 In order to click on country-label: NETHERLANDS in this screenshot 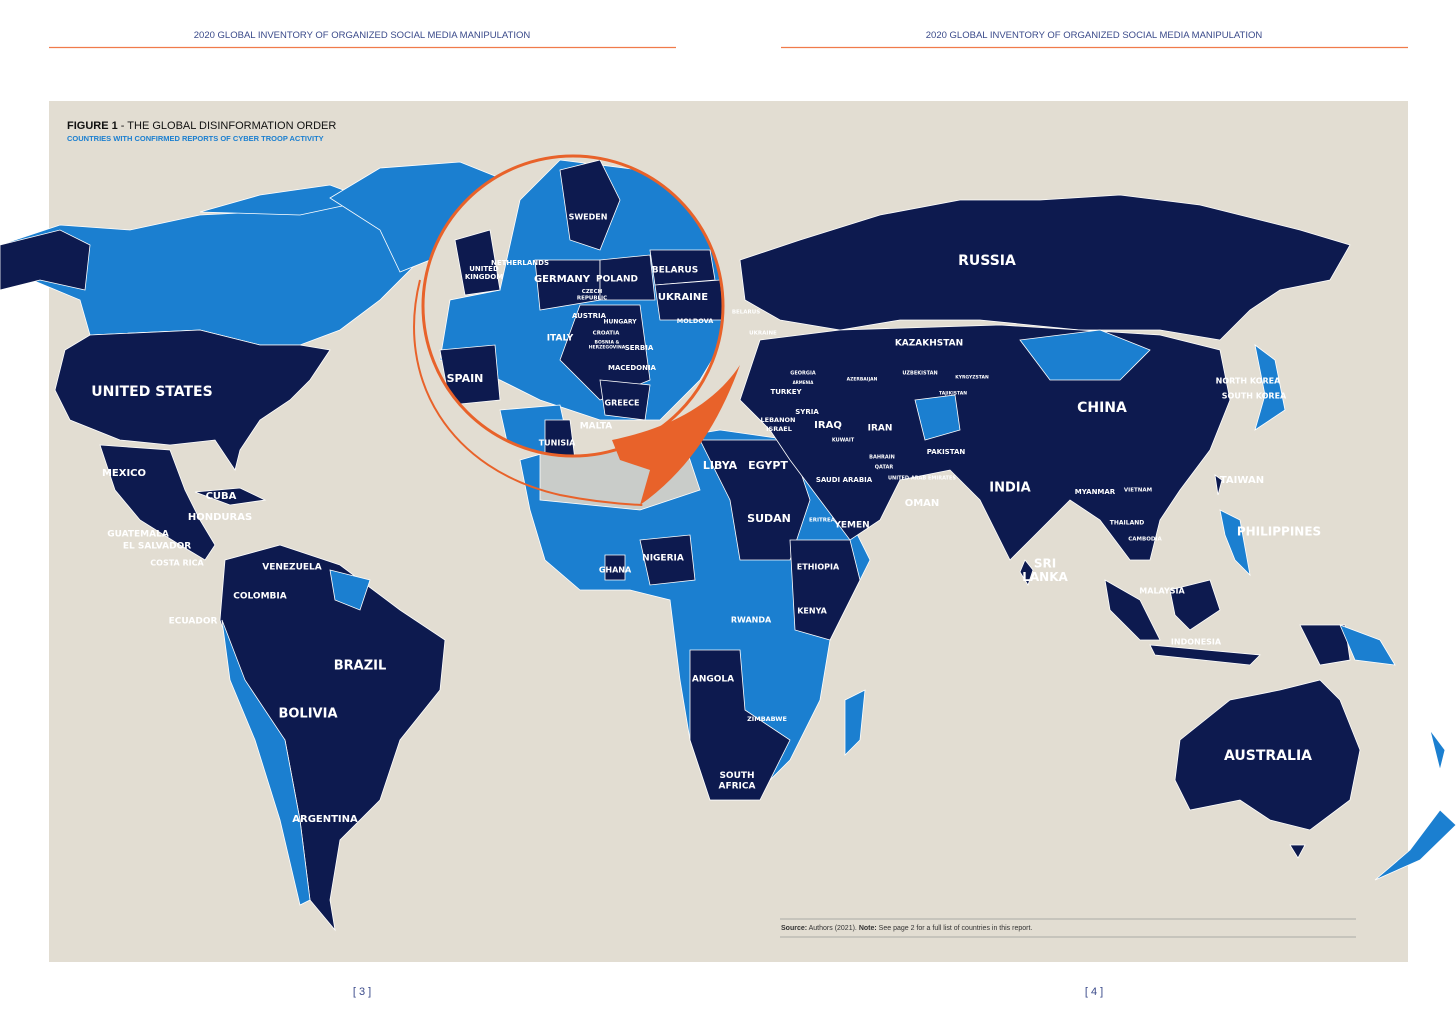, I will do `click(520, 263)`.